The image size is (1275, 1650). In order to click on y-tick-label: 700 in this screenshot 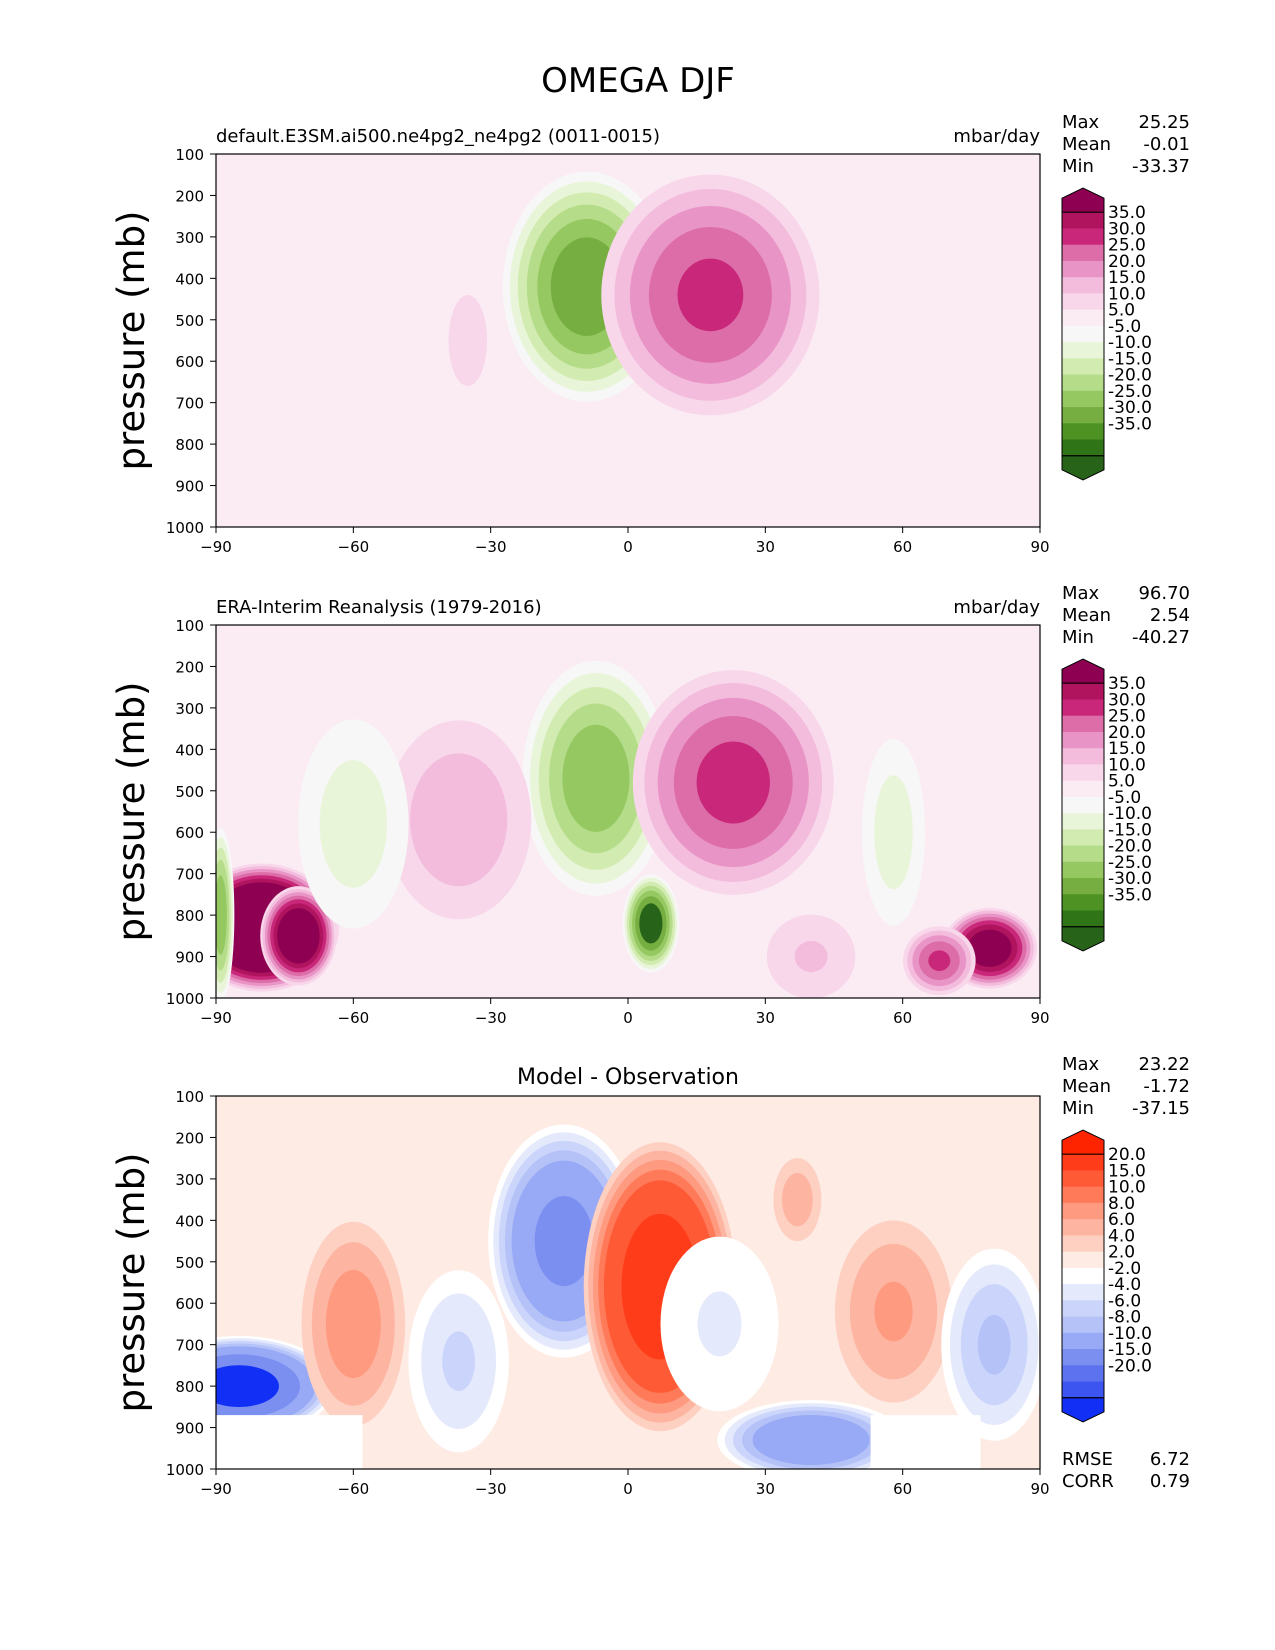, I will do `click(189, 1346)`.